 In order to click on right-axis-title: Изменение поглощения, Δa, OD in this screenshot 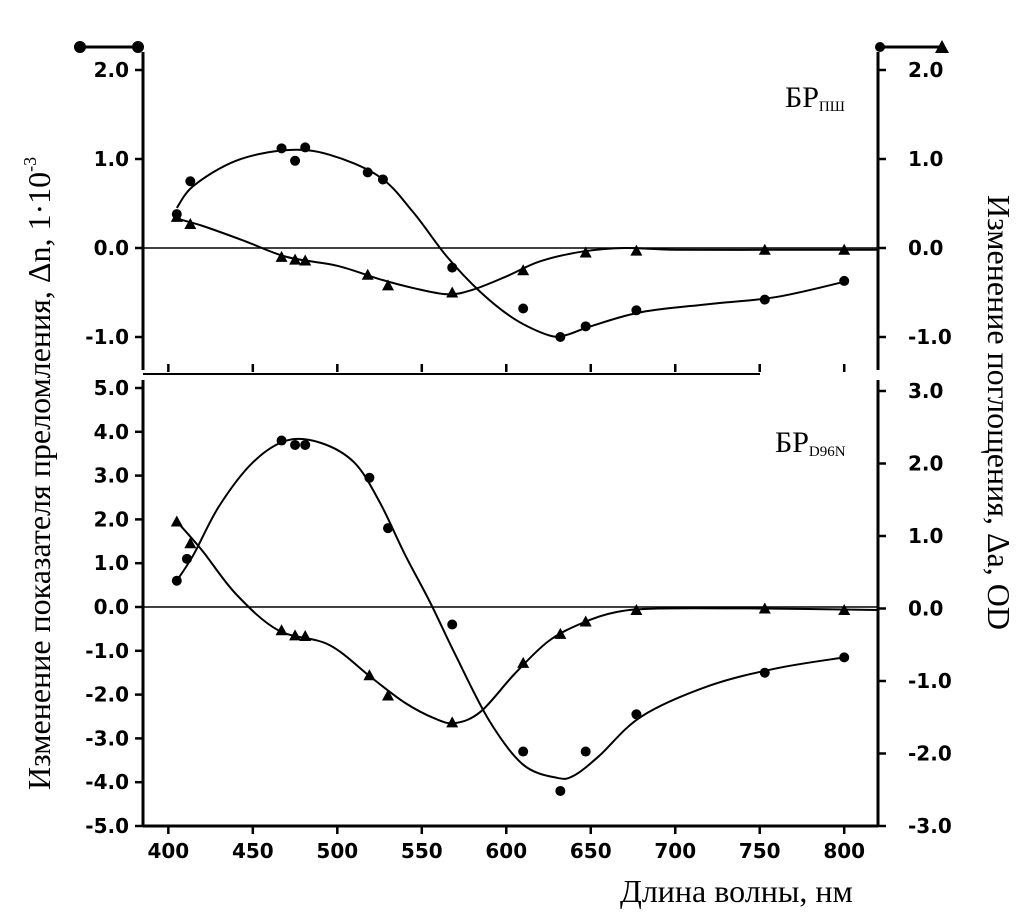, I will do `click(999, 412)`.